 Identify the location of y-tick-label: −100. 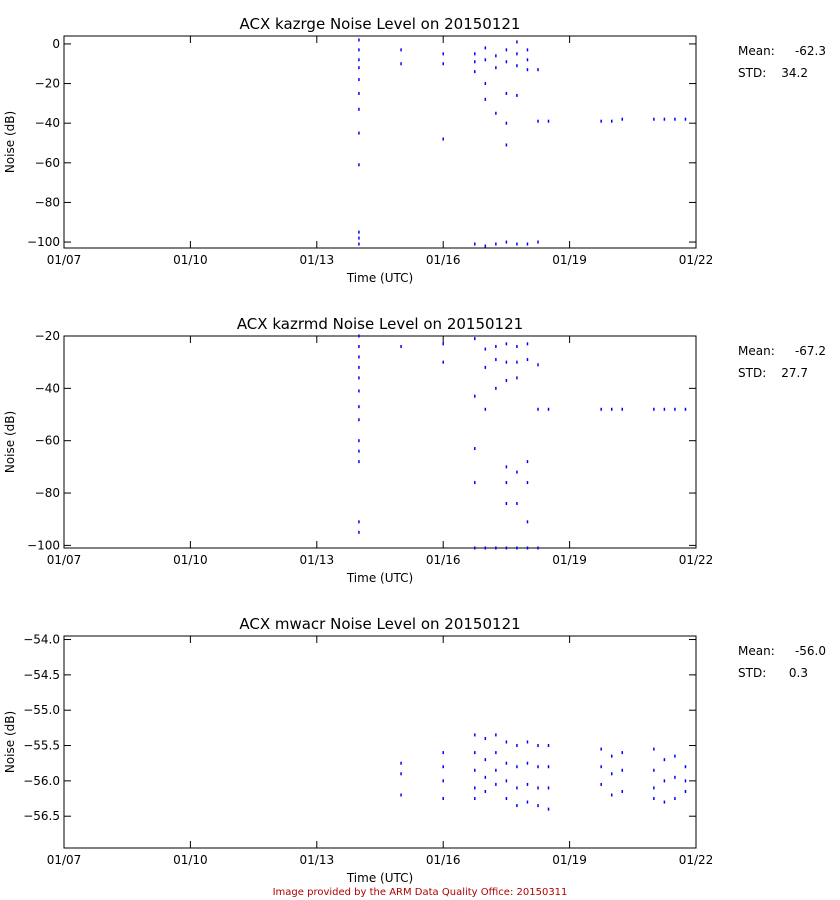
(43, 545).